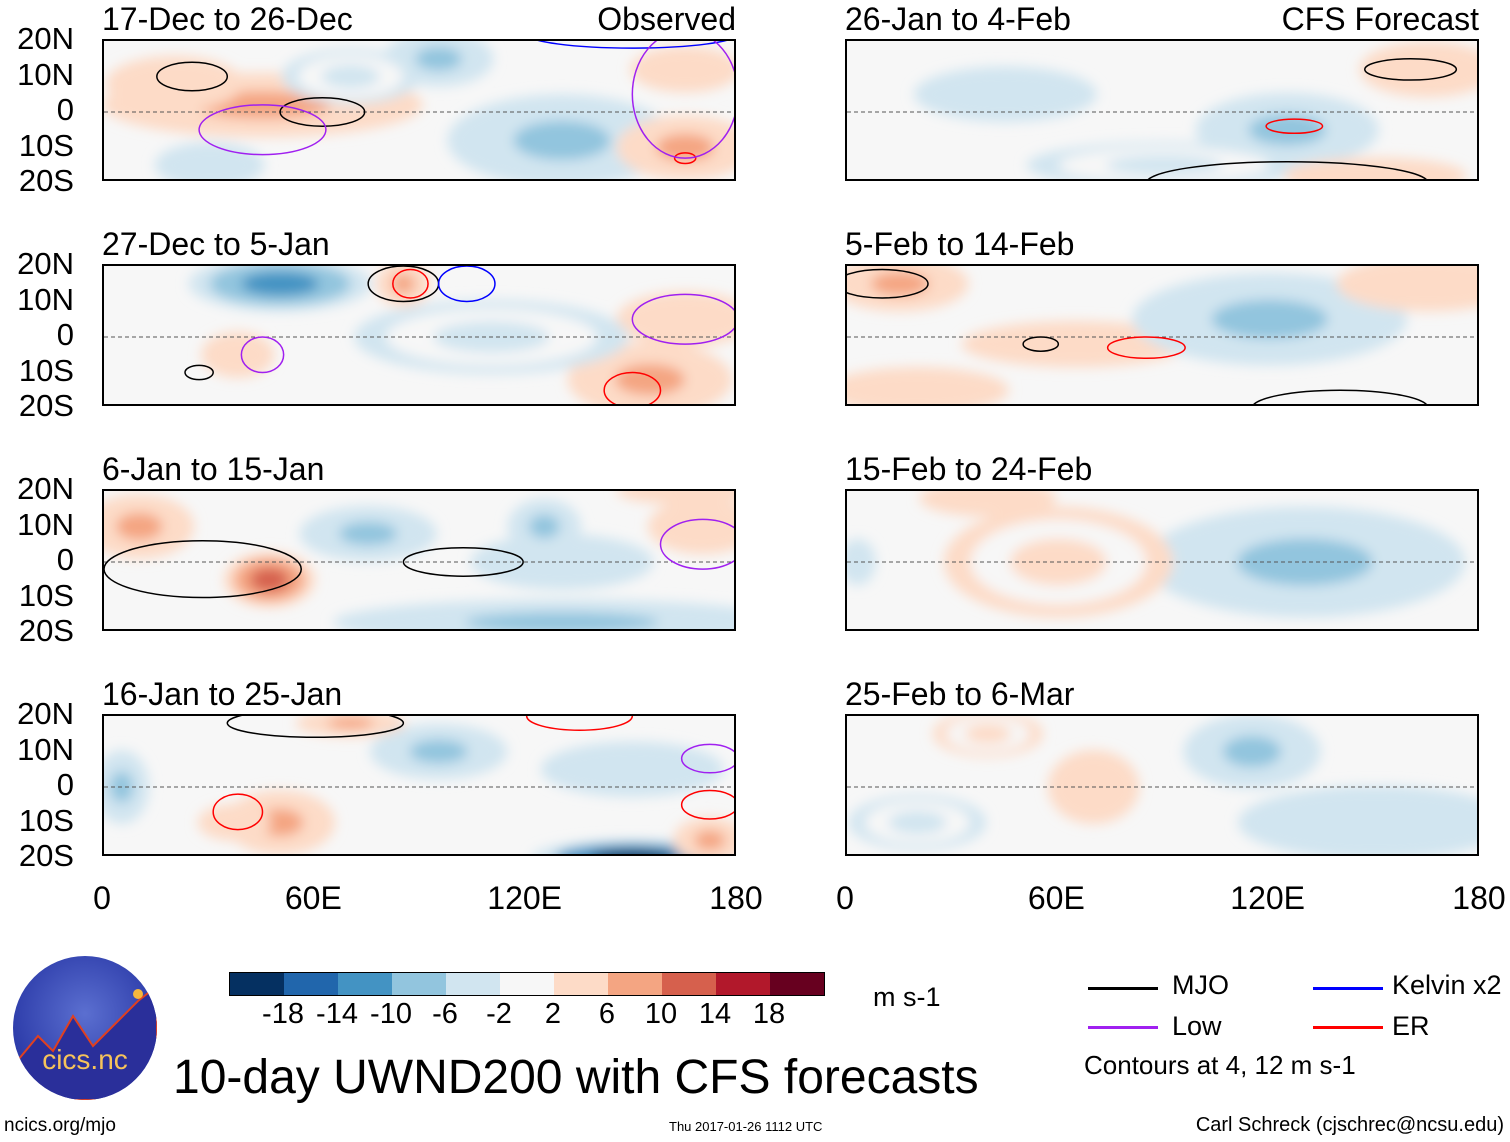 This screenshot has height=1142, width=1510. I want to click on colorbar-tick-label: -6, so click(445, 1014).